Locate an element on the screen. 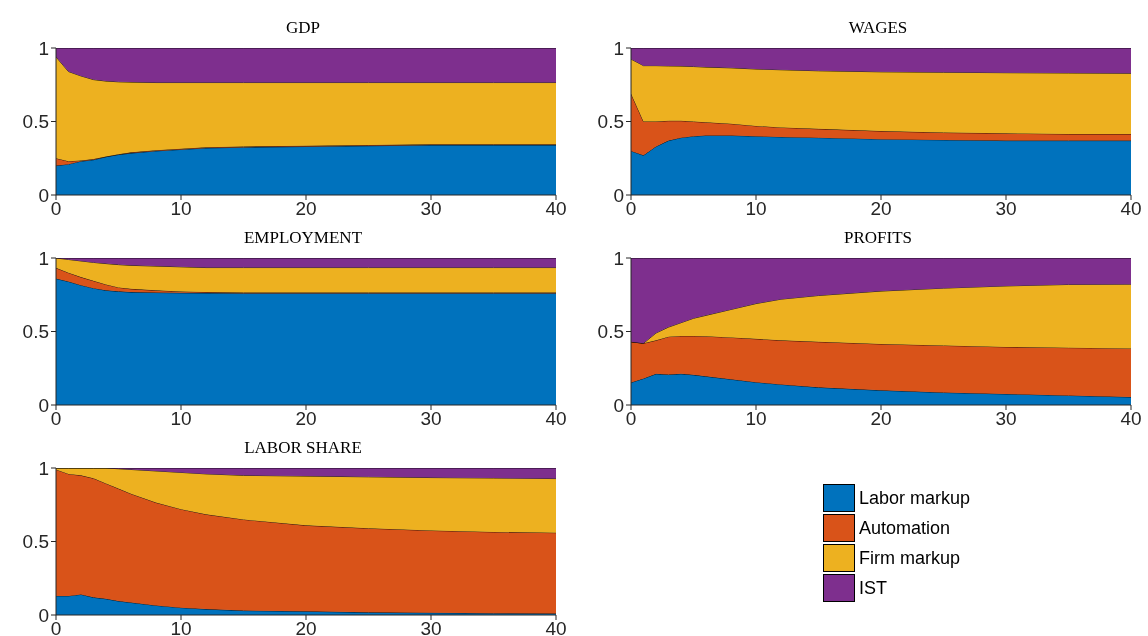 The height and width of the screenshot is (636, 1148). legend-label: Automation is located at coordinates (905, 528).